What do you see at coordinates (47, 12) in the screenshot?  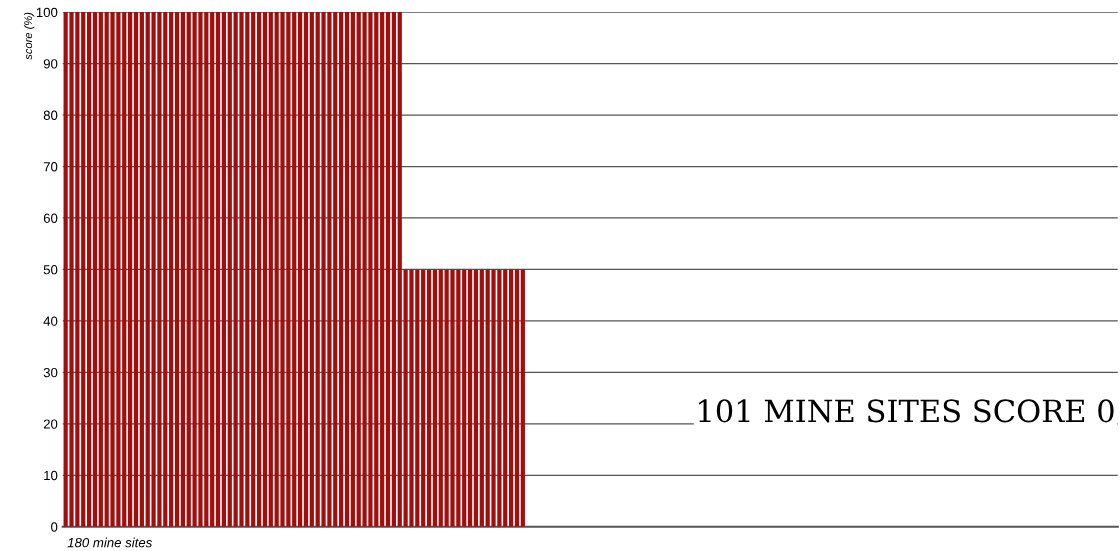 I see `y-tick-label: 100` at bounding box center [47, 12].